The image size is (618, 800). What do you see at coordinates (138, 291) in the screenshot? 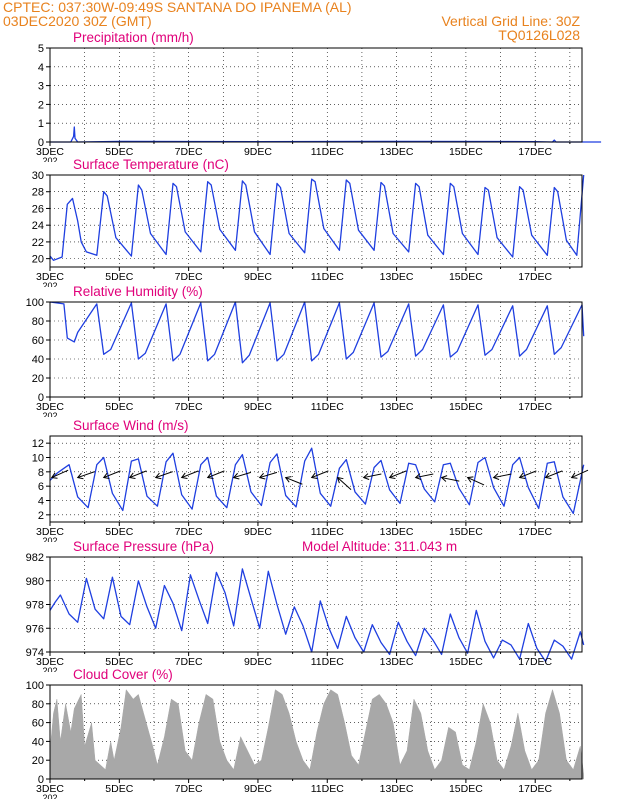
I see `rh-title: Relative Humidity (%)` at bounding box center [138, 291].